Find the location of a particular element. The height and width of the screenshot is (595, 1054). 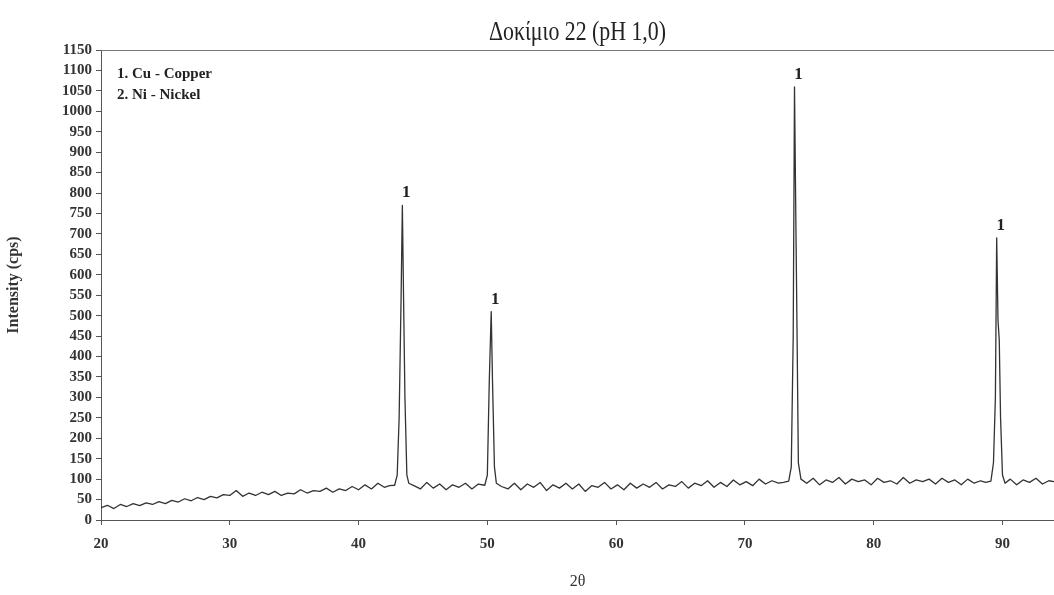

y-tick-label: 350 is located at coordinates (80, 375).